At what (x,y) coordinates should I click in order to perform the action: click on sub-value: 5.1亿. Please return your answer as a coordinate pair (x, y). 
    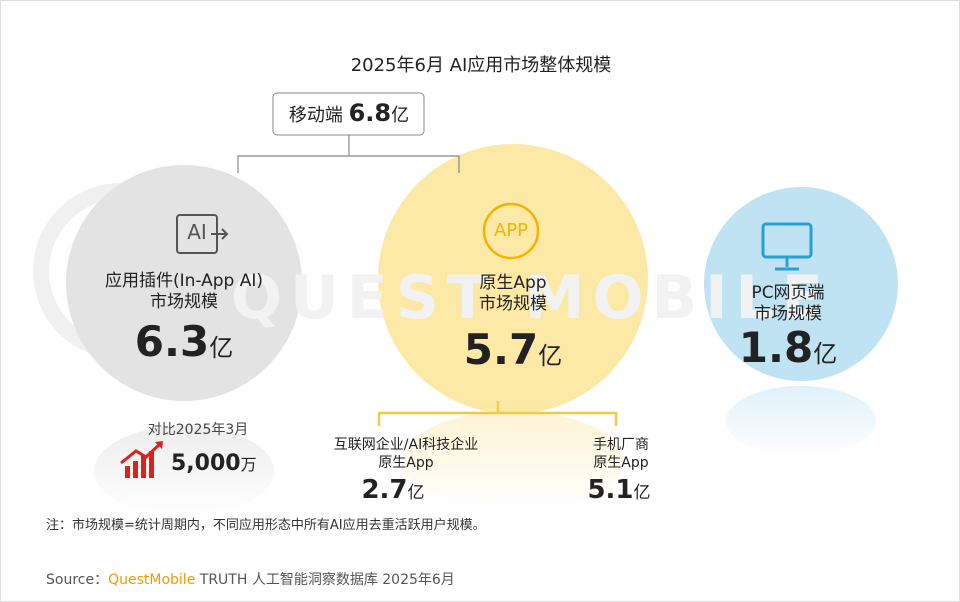
    Looking at the image, I should click on (618, 490).